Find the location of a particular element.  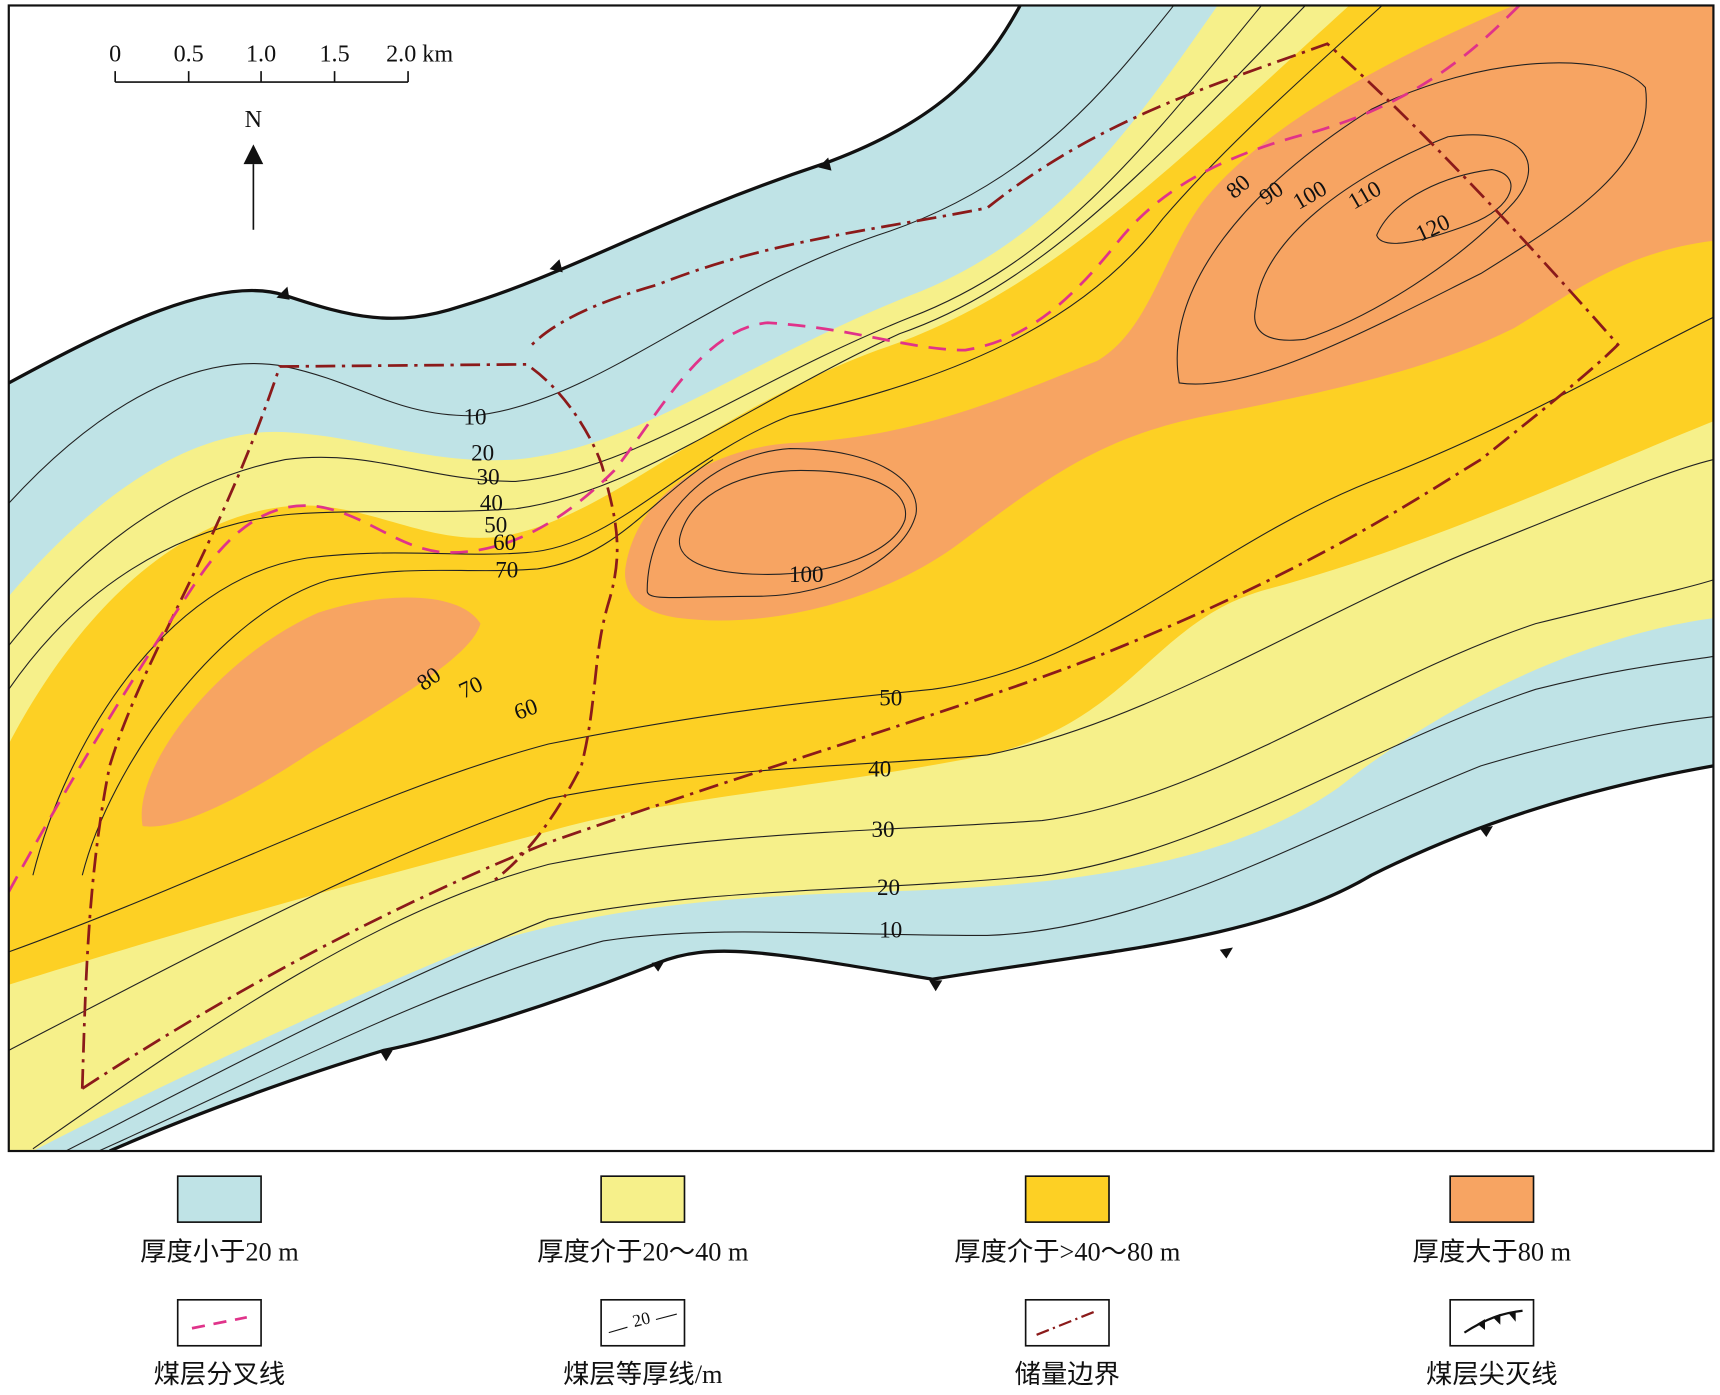

legend-label: 厚度大于80 m is located at coordinates (1492, 1251).